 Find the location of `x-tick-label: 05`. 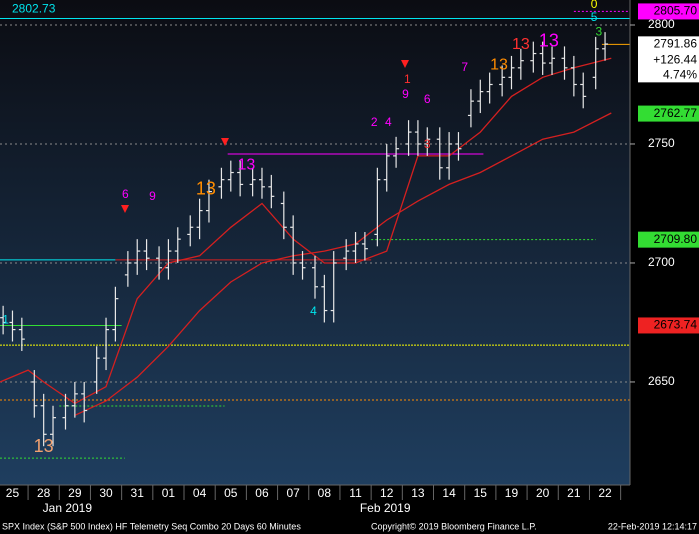

x-tick-label: 05 is located at coordinates (231, 493).